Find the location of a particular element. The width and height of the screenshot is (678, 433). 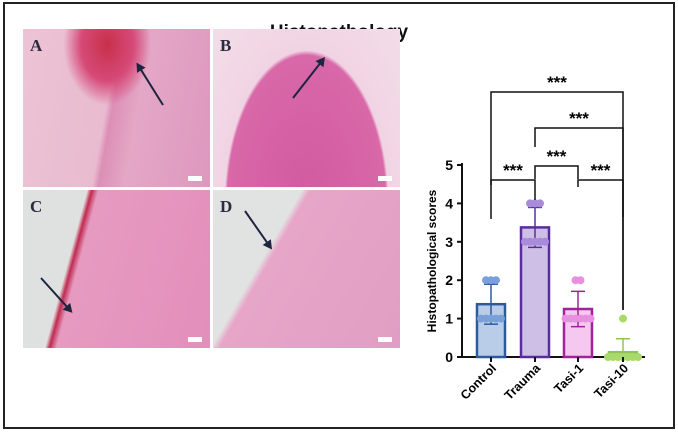

panel-label: C is located at coordinates (36, 206).